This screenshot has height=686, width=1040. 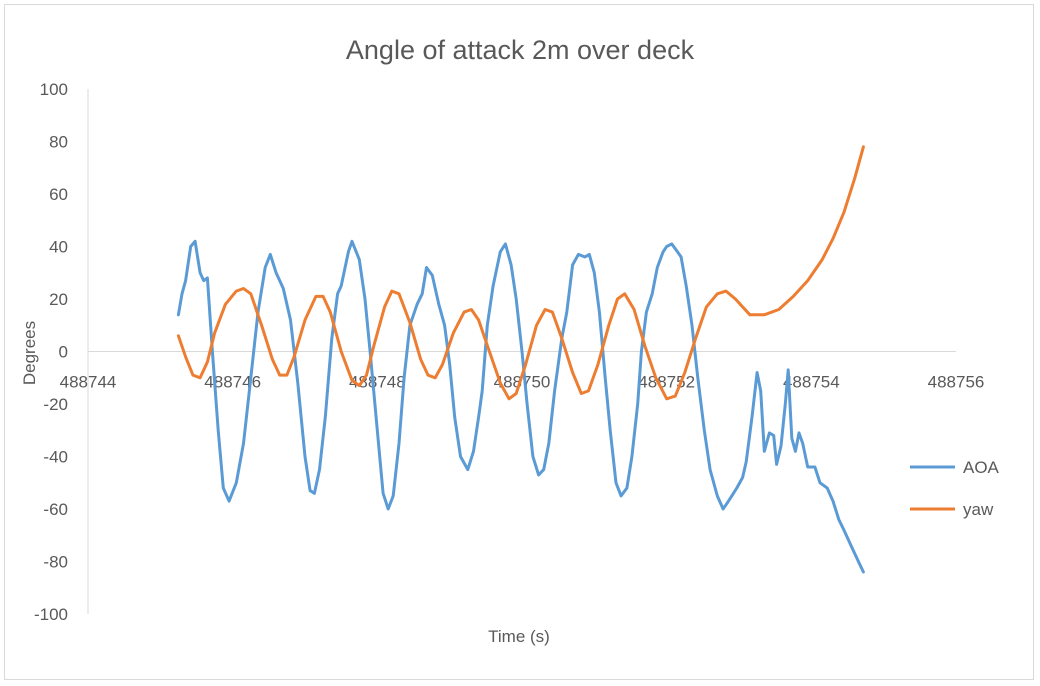 What do you see at coordinates (520, 50) in the screenshot?
I see `chart-title: Angle of attack 2m over deck` at bounding box center [520, 50].